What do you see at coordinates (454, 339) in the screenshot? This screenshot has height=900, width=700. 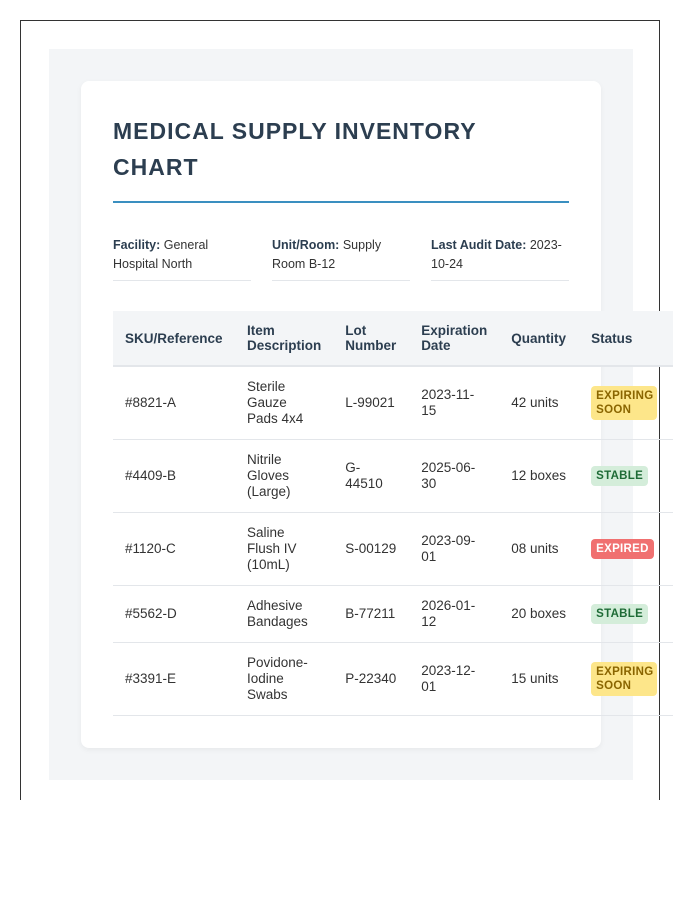 I see `header-expiration: Expiration Date` at bounding box center [454, 339].